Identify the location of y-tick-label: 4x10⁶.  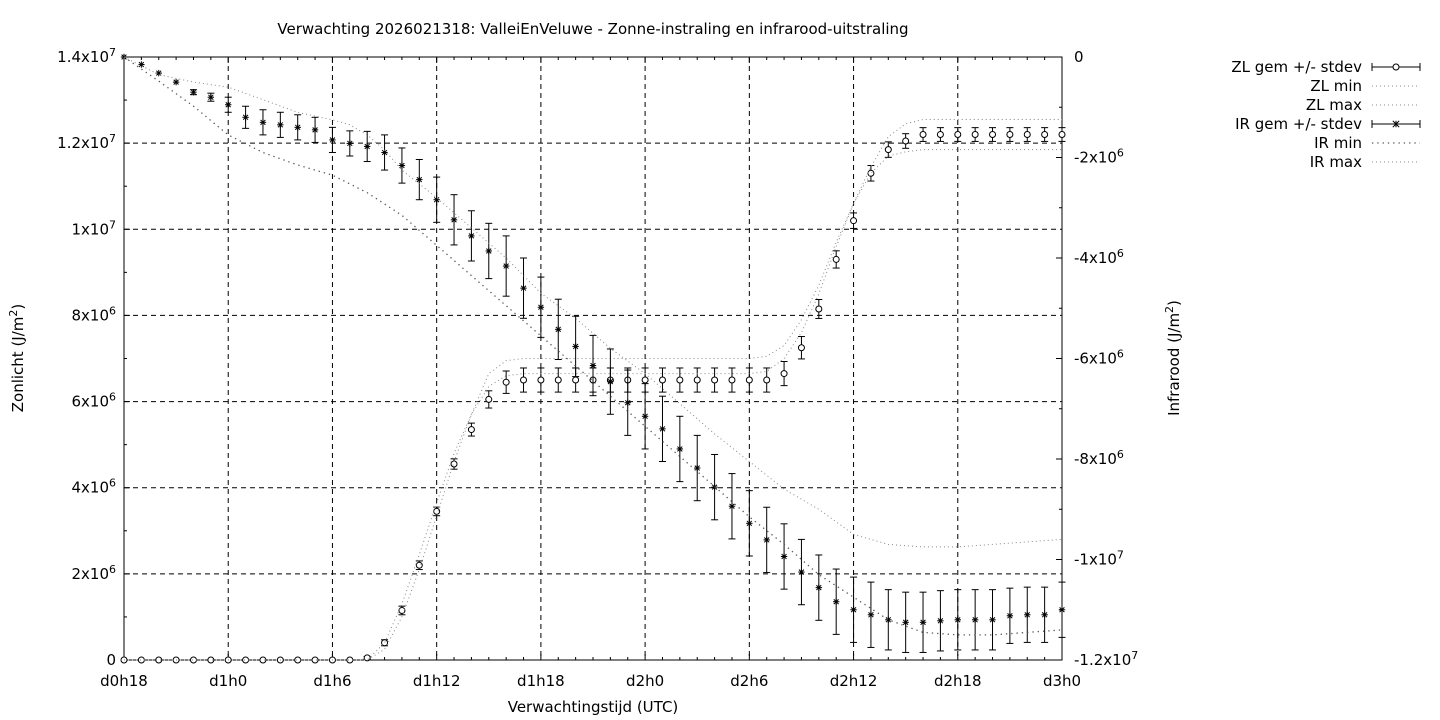
(93, 487).